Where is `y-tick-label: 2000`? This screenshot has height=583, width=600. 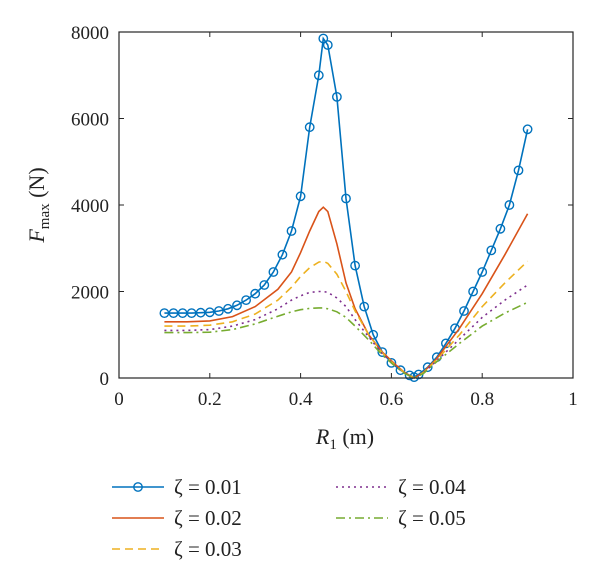 y-tick-label: 2000 is located at coordinates (90, 293).